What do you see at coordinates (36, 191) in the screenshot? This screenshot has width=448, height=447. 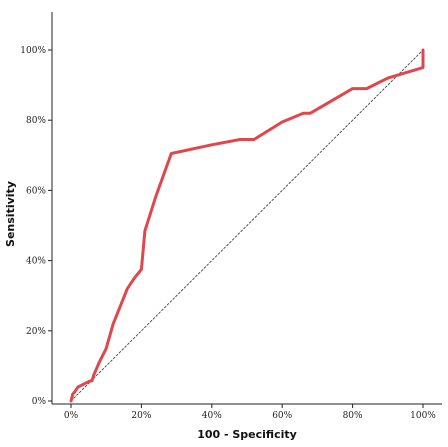 I see `y-tick-label: 60%` at bounding box center [36, 191].